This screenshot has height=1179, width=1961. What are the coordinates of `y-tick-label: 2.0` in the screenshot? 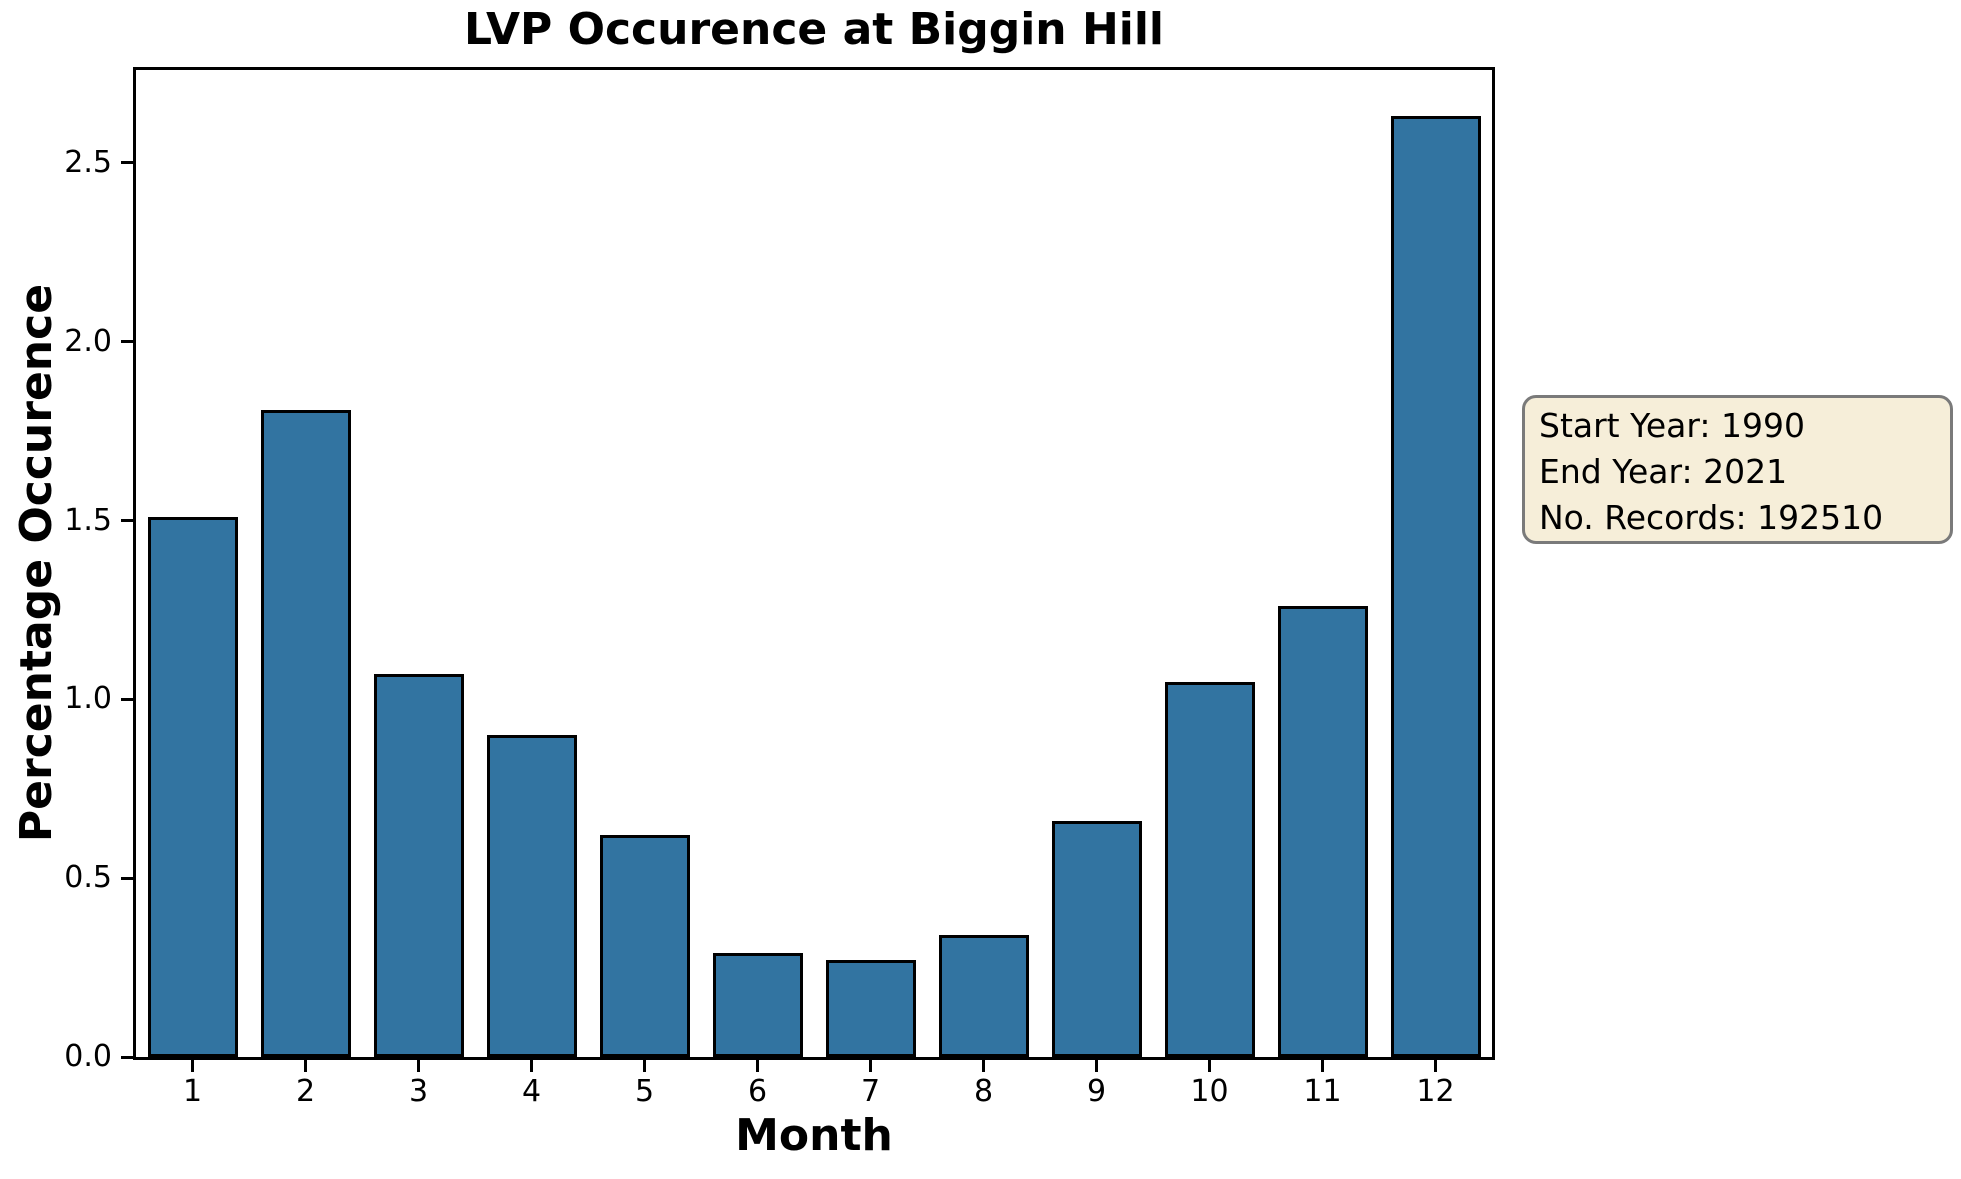 It's located at (88, 341).